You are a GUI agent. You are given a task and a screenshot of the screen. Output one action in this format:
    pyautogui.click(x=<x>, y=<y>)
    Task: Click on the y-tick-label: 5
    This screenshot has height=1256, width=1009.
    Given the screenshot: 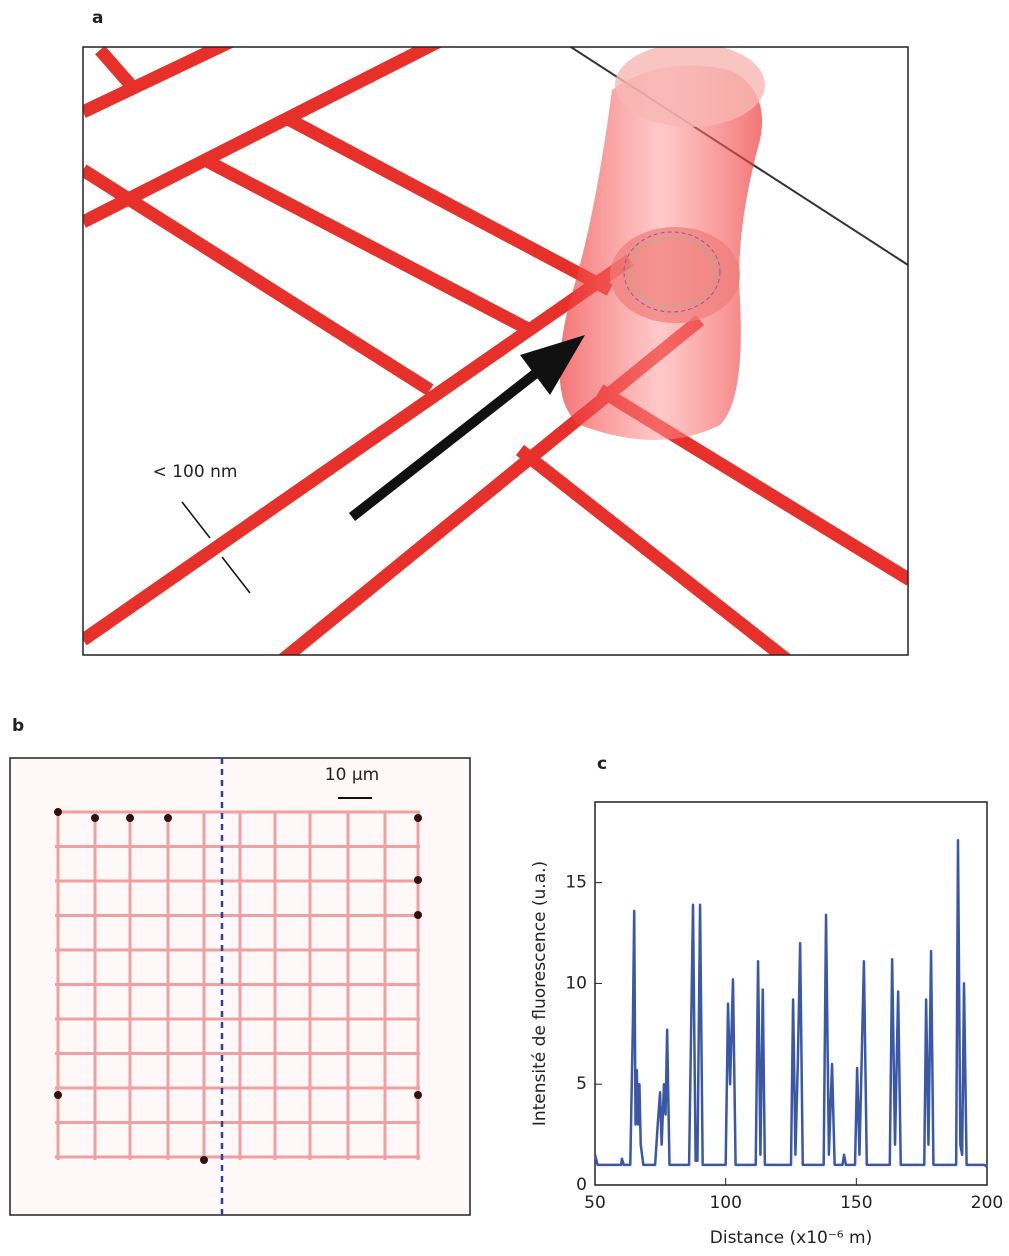 What is the action you would take?
    pyautogui.click(x=581, y=1084)
    